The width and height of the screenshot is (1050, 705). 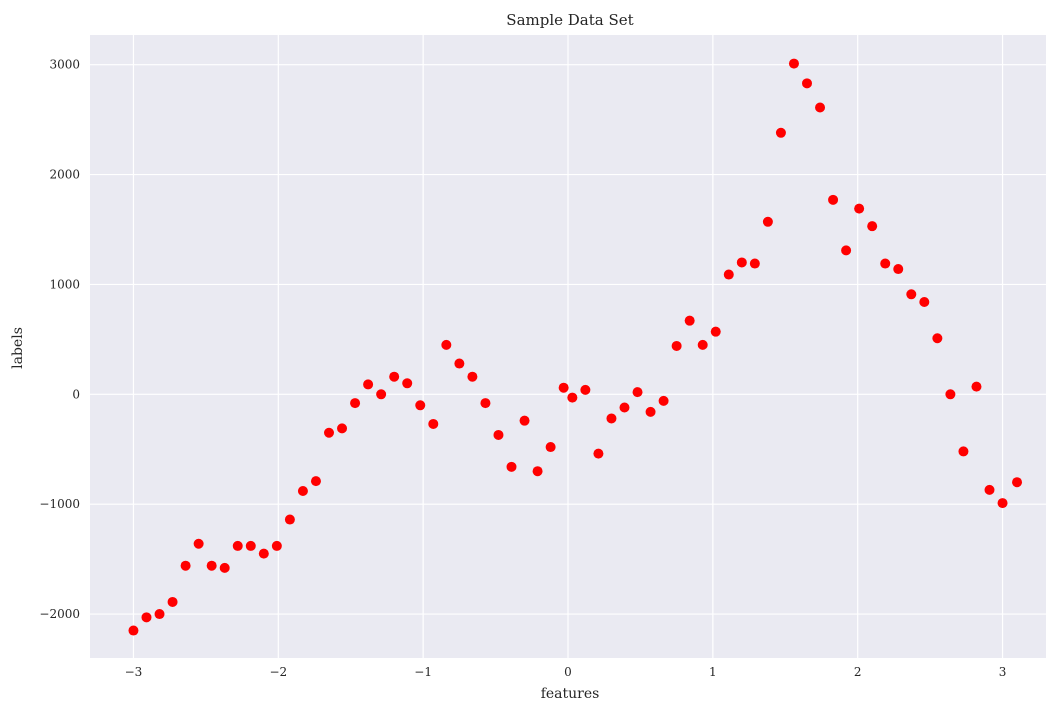 What do you see at coordinates (59, 339) in the screenshot?
I see `y-tick-labels: −2000 −1000 0 1000 2000 3000` at bounding box center [59, 339].